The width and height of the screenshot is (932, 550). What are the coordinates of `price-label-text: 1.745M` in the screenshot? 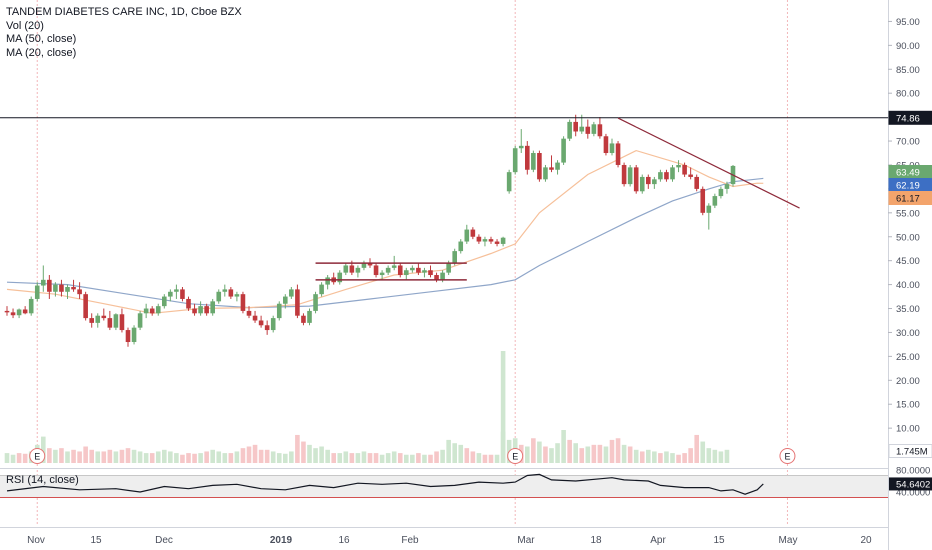 It's located at (912, 452).